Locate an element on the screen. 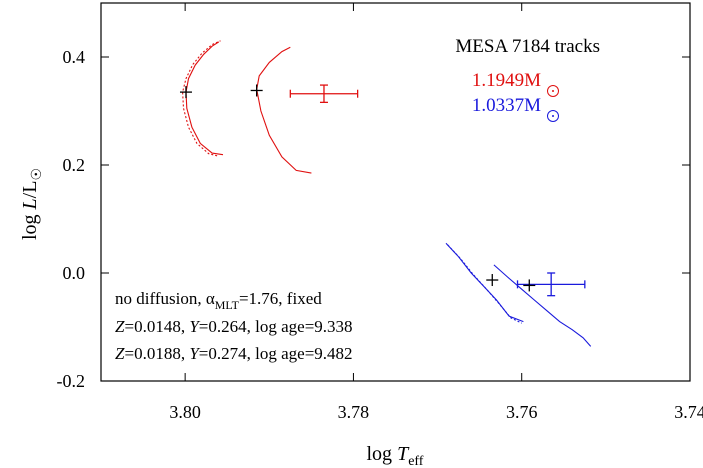 The image size is (703, 468). y-tick-label: 0.0 is located at coordinates (74, 273).